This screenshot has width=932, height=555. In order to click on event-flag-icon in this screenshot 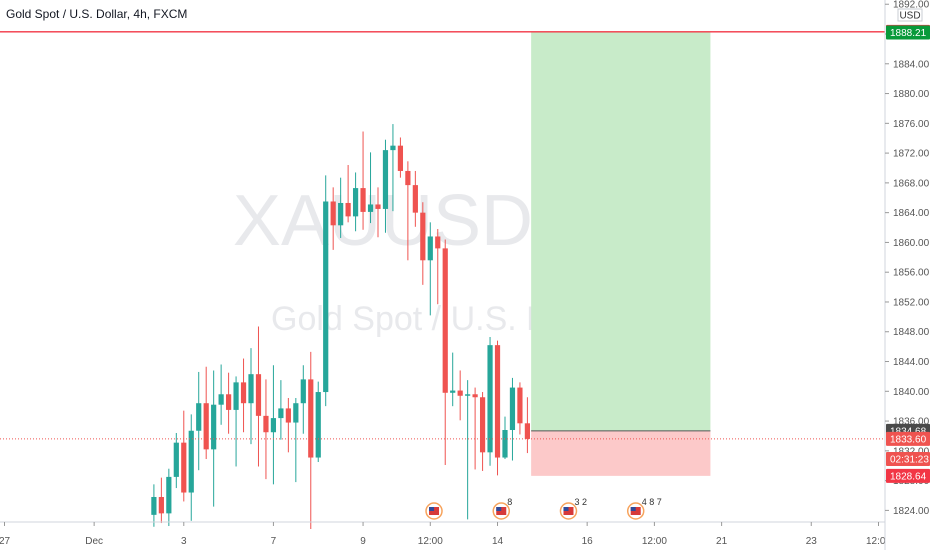, I will do `click(434, 511)`.